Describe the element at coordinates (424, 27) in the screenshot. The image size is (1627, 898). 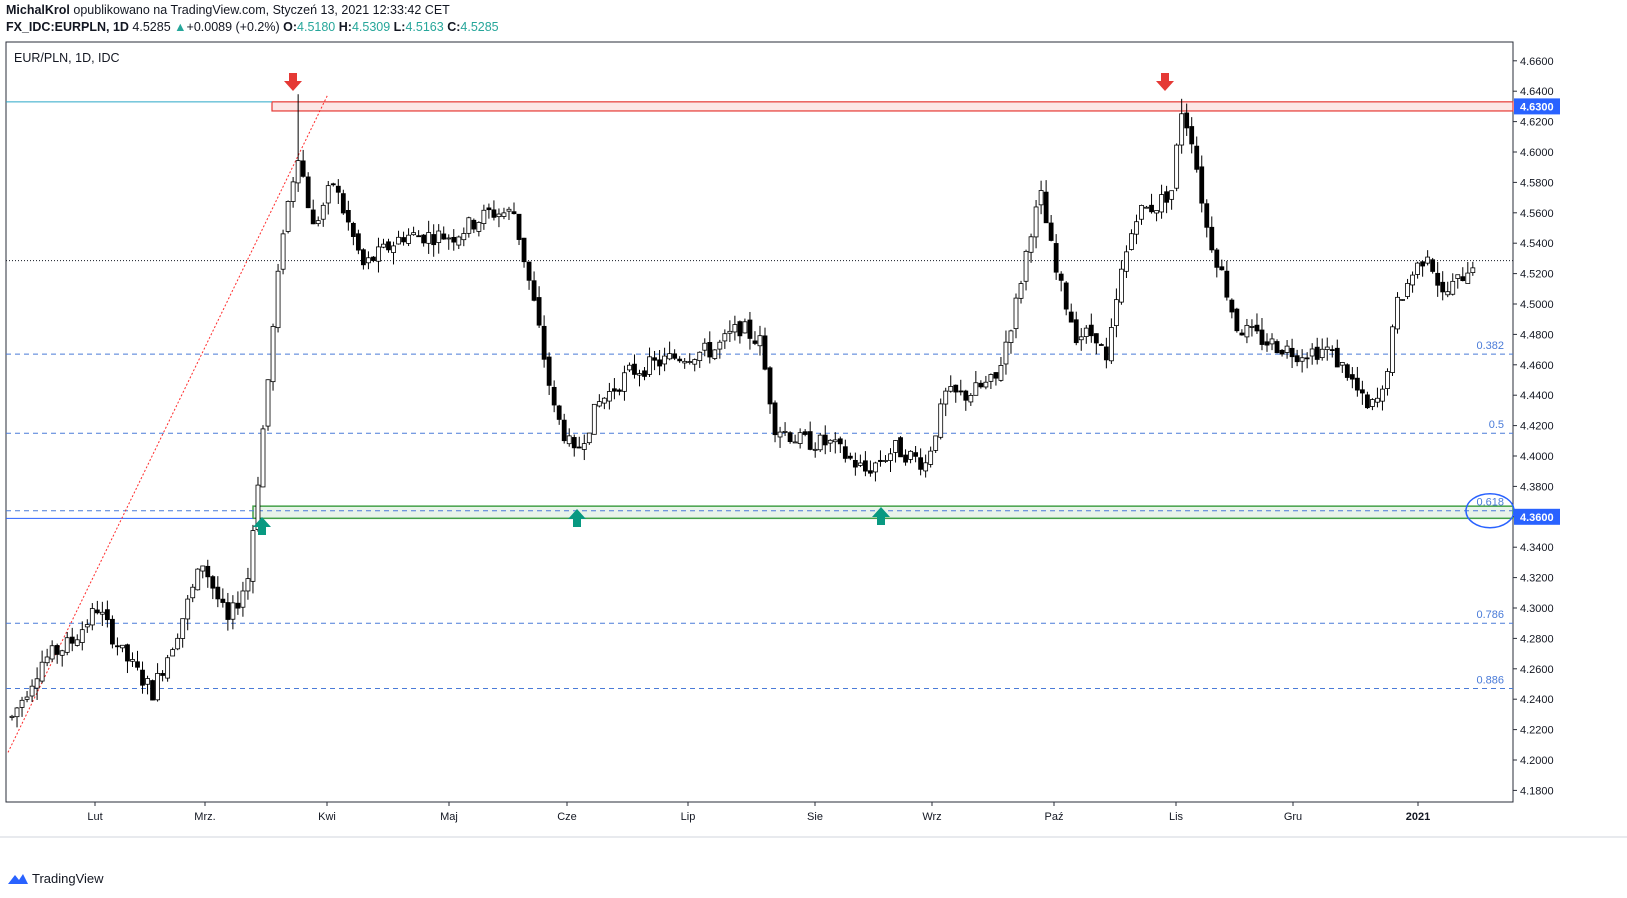
I see `low-value: 4.5163` at that location.